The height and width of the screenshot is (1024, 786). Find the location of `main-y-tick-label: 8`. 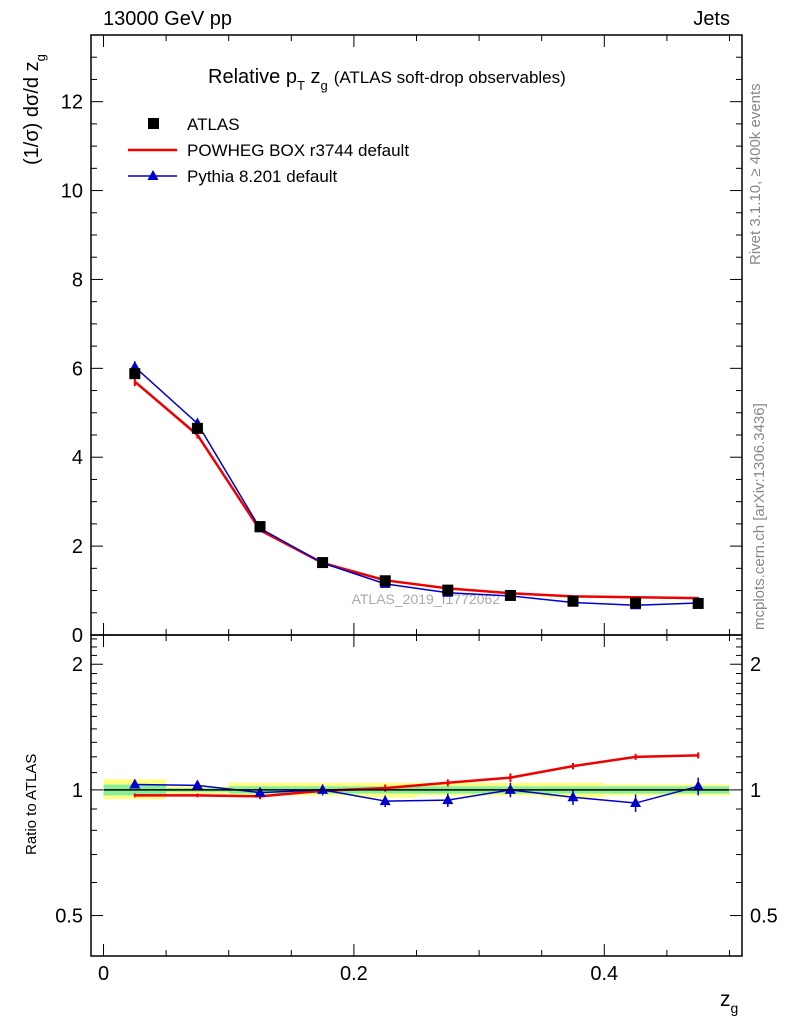

main-y-tick-label: 8 is located at coordinates (77, 280).